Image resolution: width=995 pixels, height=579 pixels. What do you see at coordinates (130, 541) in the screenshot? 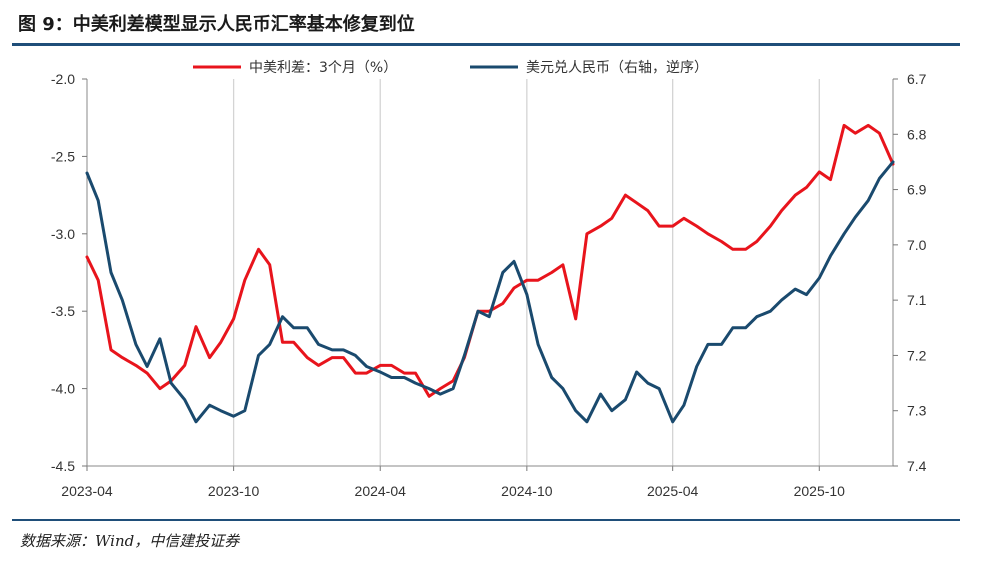
I see `source-note: 数据来源：Wind，中信建投证券` at bounding box center [130, 541].